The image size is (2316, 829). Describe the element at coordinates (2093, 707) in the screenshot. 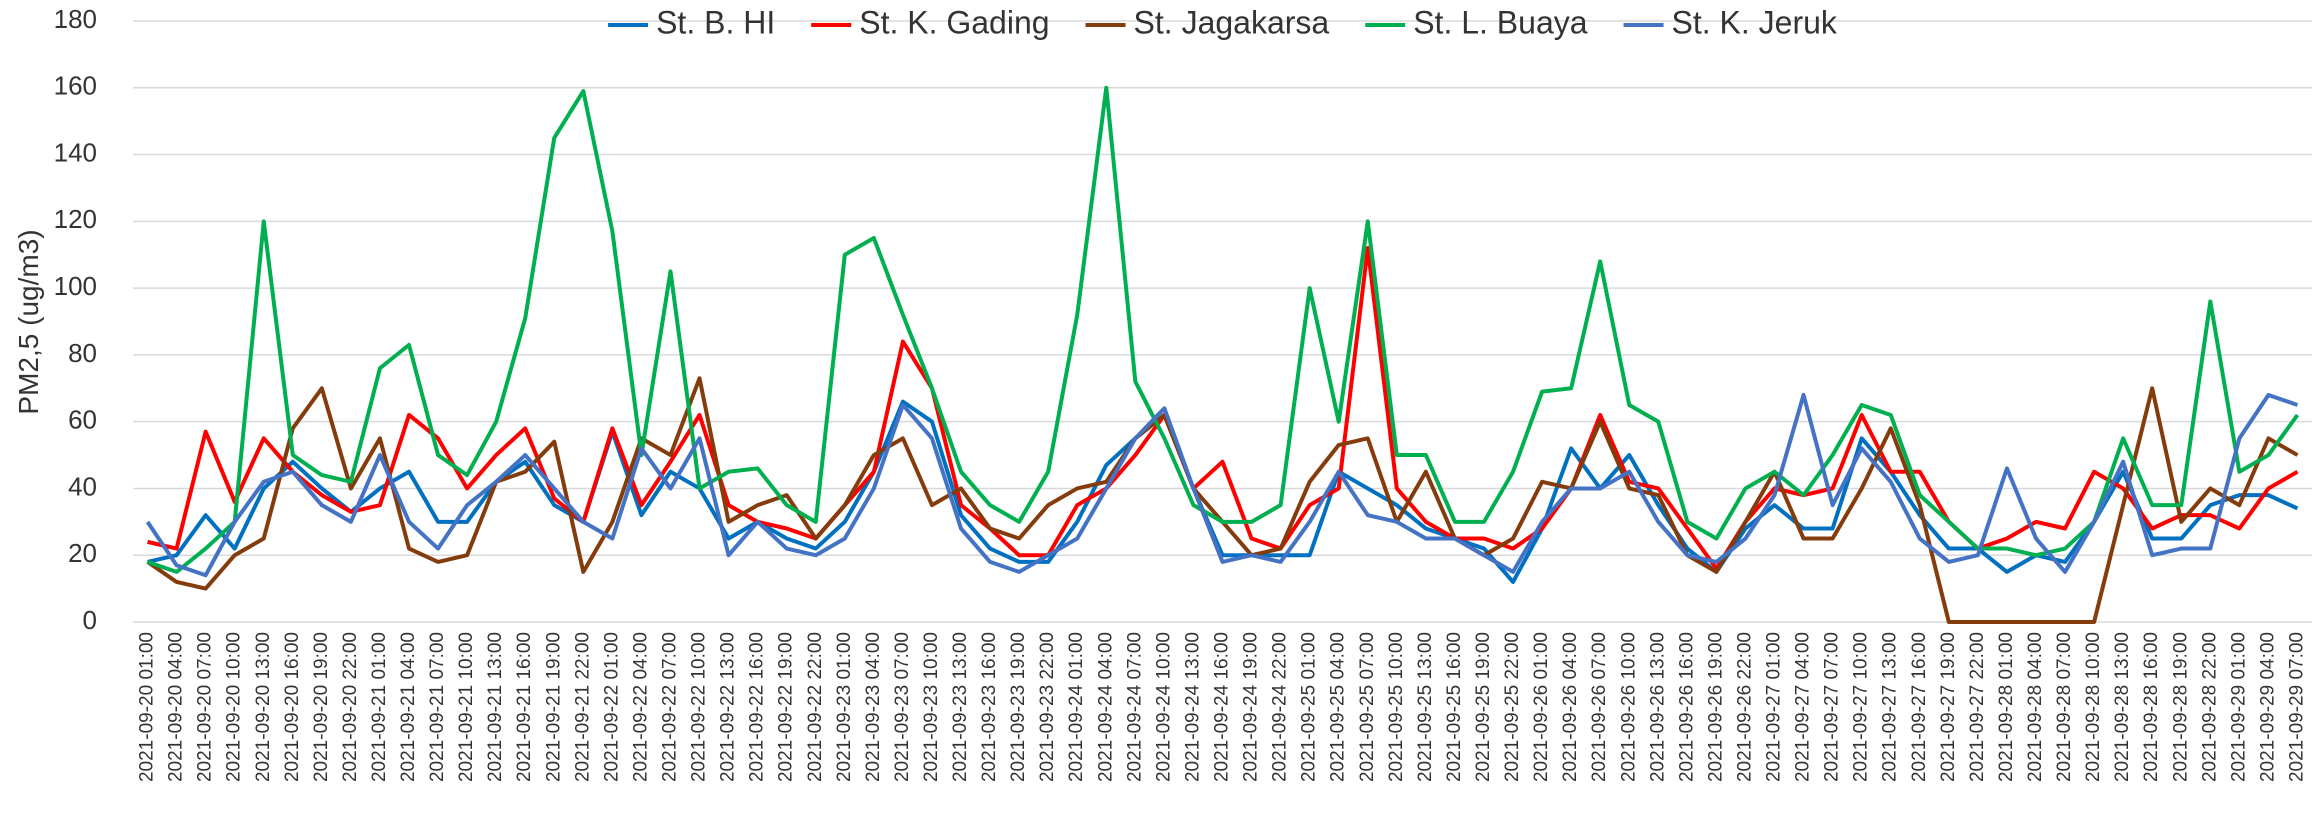

I see `x-tick-label: 2021-09-28 10:00` at that location.